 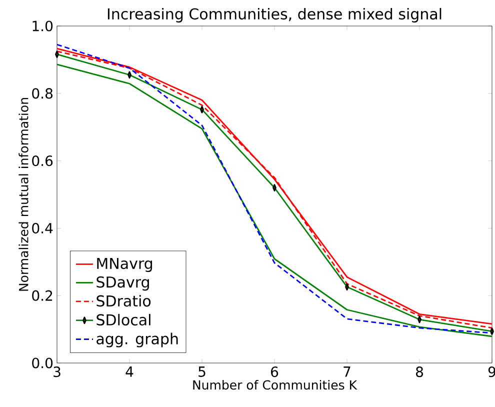 I want to click on legend-label: SDratio, so click(x=123, y=301).